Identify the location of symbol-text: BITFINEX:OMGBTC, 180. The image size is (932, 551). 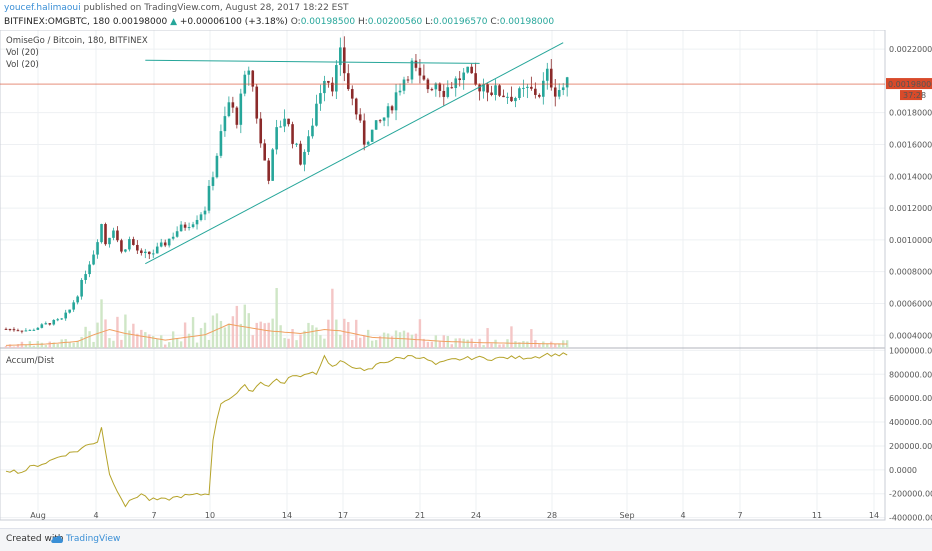
(57, 22).